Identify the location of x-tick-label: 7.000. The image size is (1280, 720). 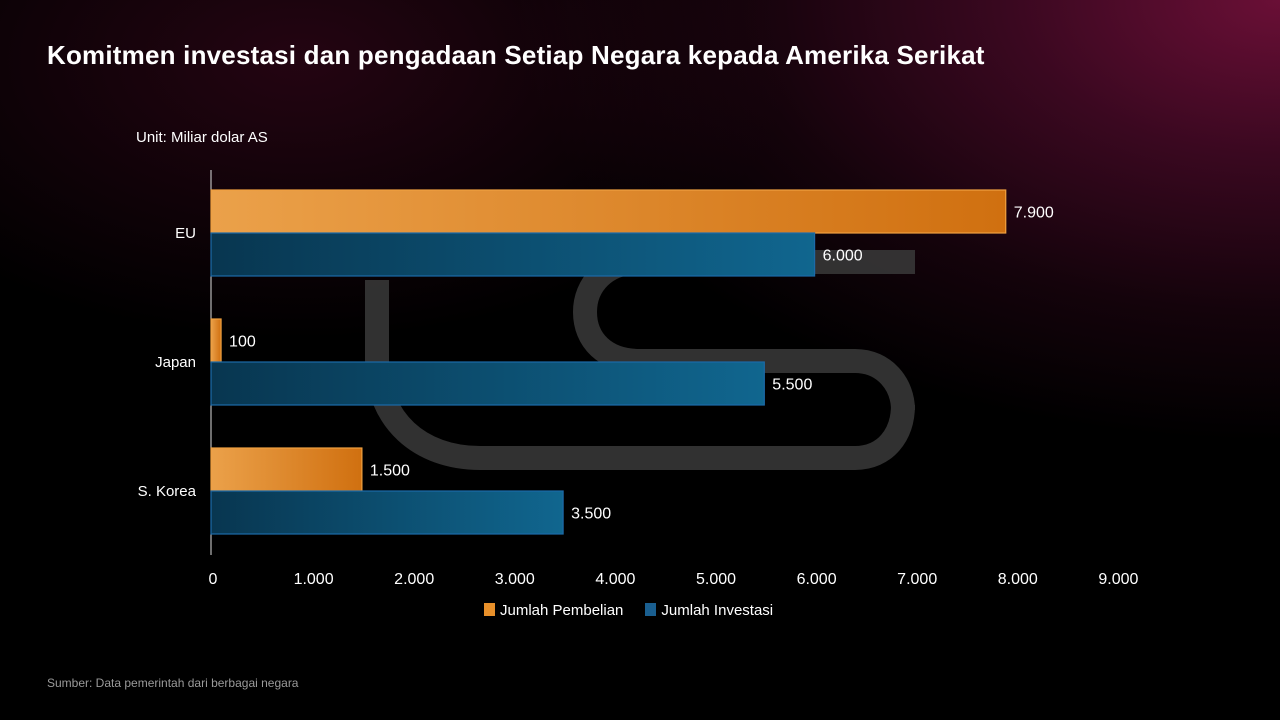
(917, 579).